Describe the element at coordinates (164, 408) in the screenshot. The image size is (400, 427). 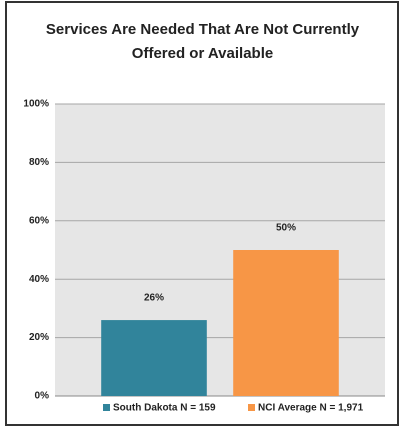
I see `legend-label: South Dakota N = 159` at that location.